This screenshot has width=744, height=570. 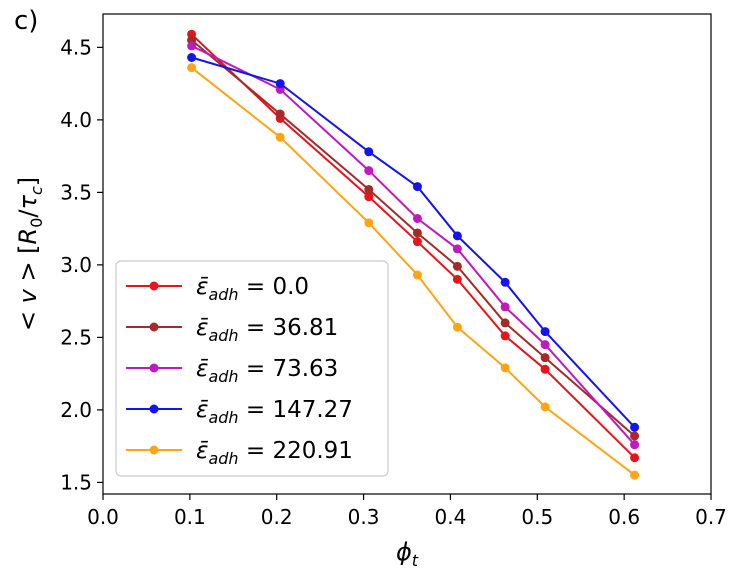 What do you see at coordinates (277, 517) in the screenshot?
I see `x-tick-label: 0.2` at bounding box center [277, 517].